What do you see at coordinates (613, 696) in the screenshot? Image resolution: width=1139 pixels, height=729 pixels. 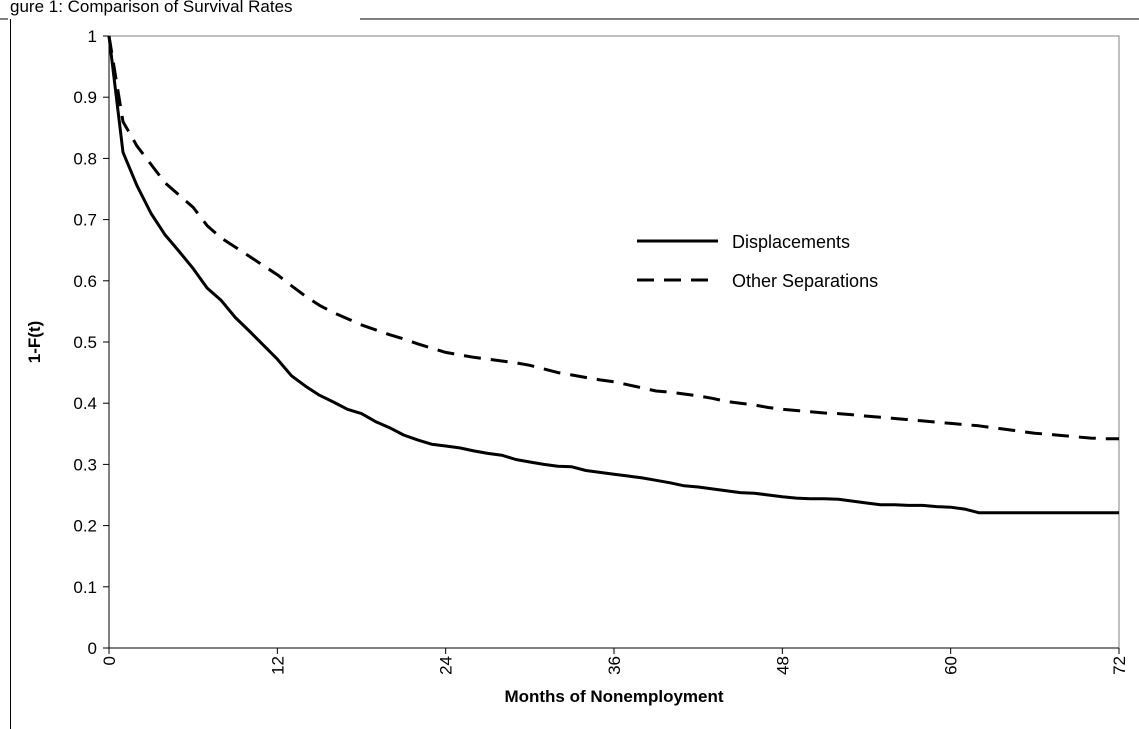 I see `x-axis-title: Months of Nonemployment` at bounding box center [613, 696].